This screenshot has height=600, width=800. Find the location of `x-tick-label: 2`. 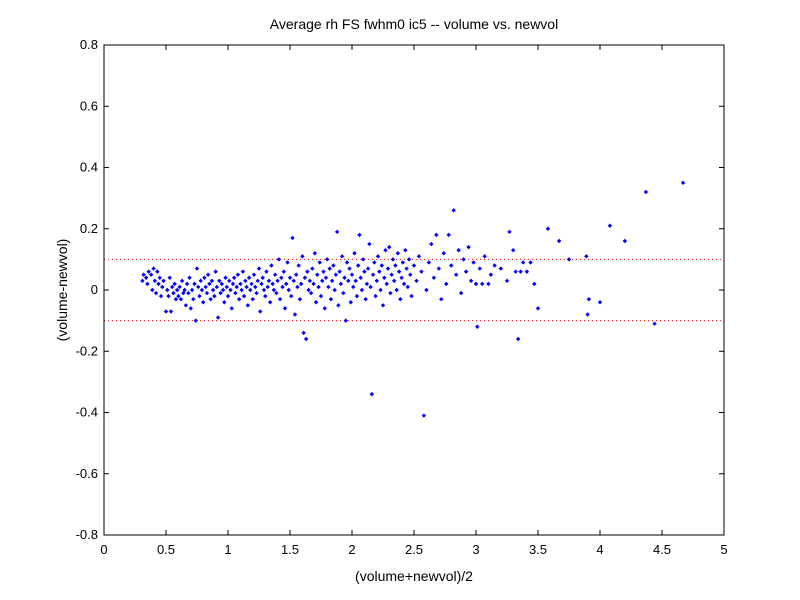

x-tick-label: 2 is located at coordinates (351, 549).